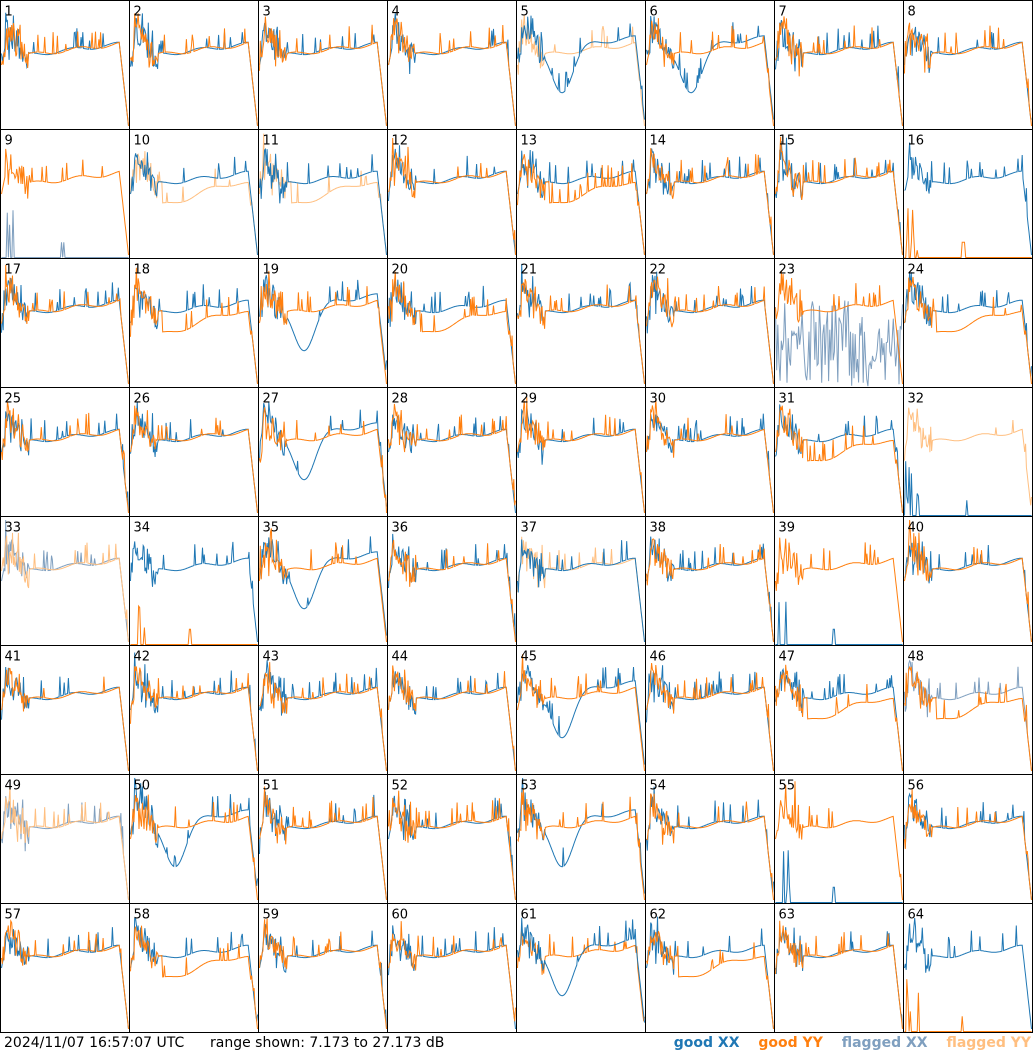 Image resolution: width=1033 pixels, height=1053 pixels. Describe the element at coordinates (845, 1043) in the screenshot. I see `legend: good XX good YY flagged XX flagged YY` at that location.